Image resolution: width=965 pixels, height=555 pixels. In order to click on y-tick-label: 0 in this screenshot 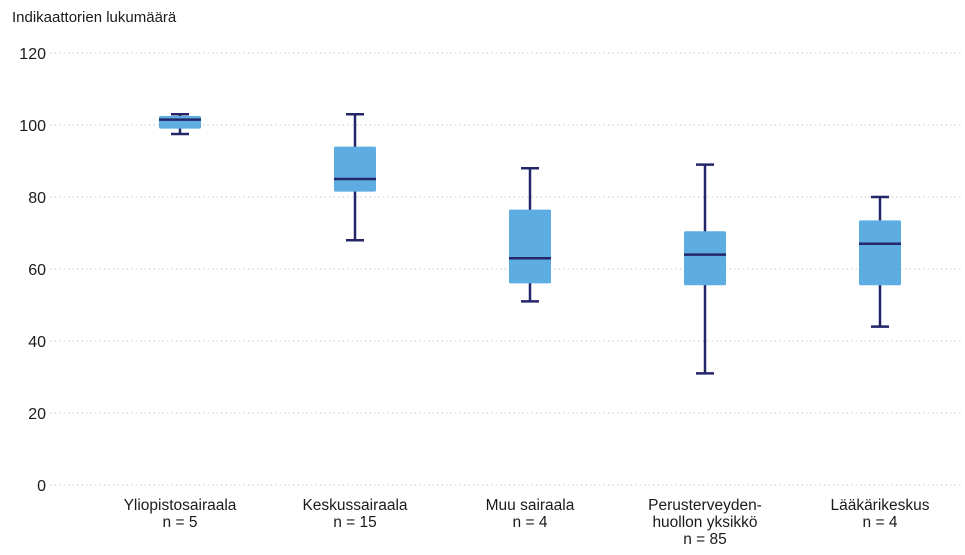, I will do `click(41, 486)`.